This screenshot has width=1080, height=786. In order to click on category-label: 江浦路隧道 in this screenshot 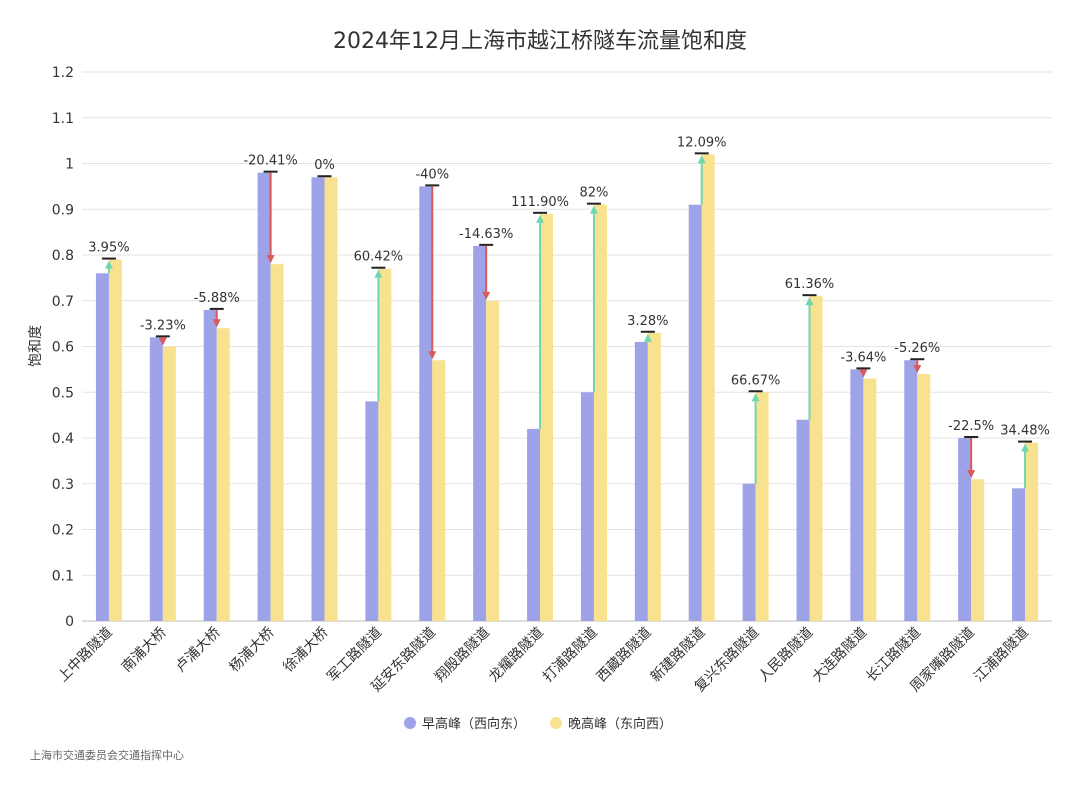, I will do `click(1001, 655)`.